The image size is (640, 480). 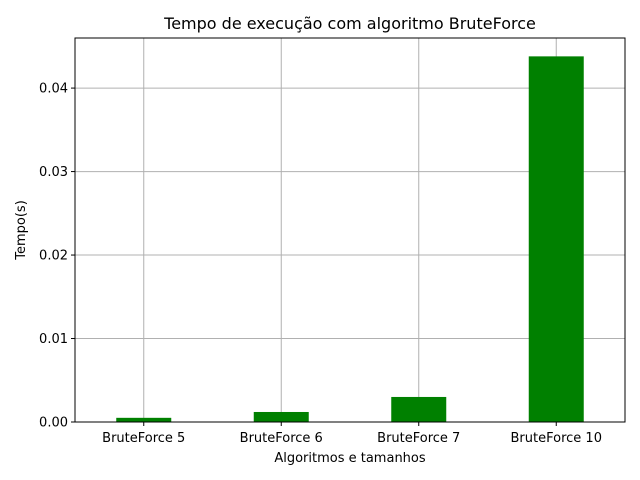 I want to click on y-ticks: 0.00 0.01 0.02 0.03 0.04, so click(x=57, y=256).